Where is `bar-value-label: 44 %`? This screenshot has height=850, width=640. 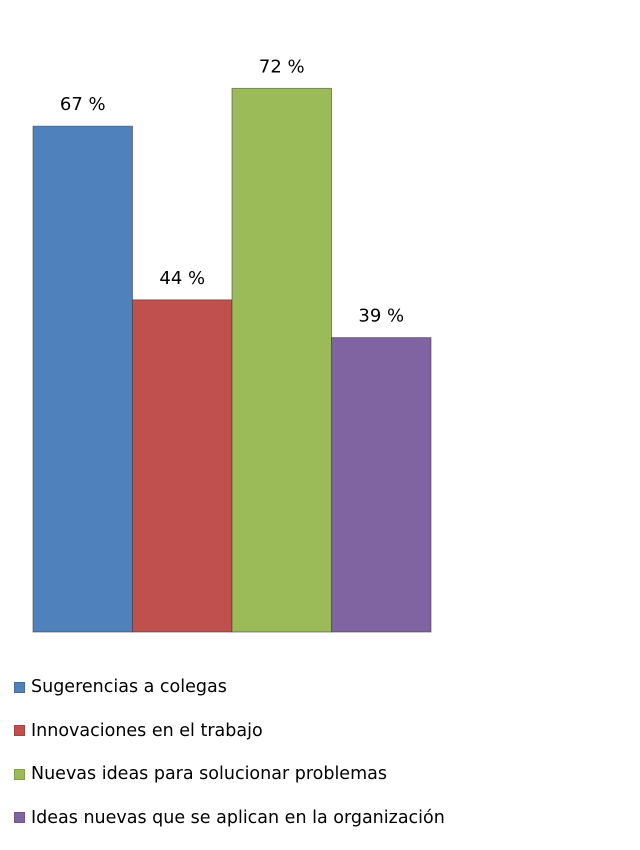 bar-value-label: 44 % is located at coordinates (182, 278).